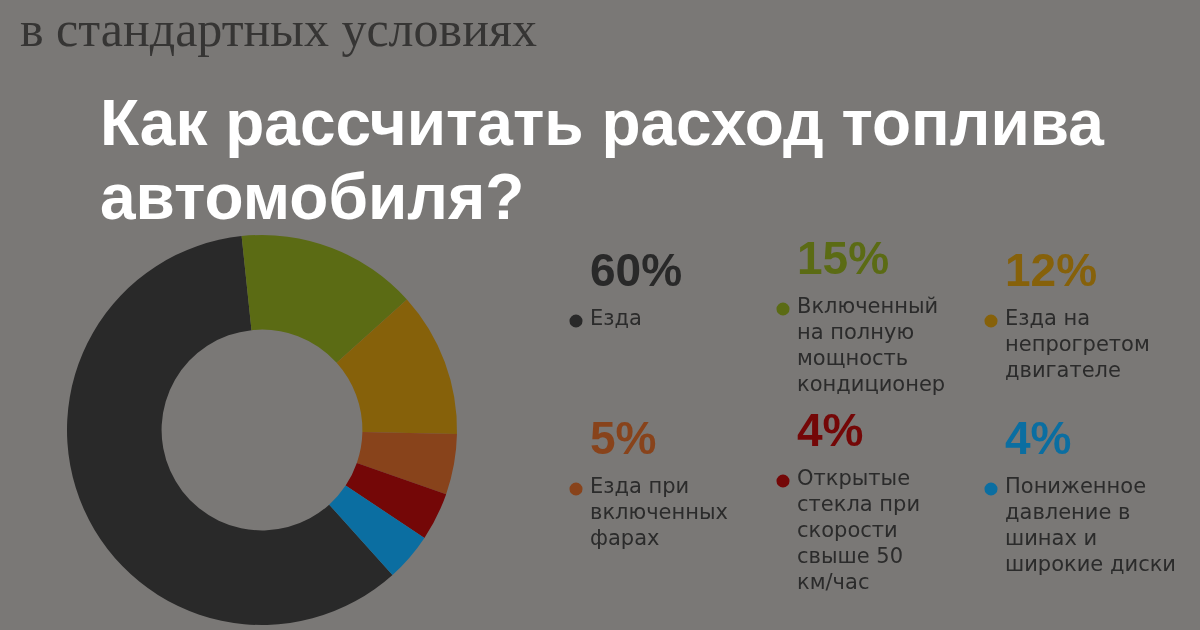 This screenshot has width=1200, height=630. I want to click on data-label: 12%, so click(1051, 270).